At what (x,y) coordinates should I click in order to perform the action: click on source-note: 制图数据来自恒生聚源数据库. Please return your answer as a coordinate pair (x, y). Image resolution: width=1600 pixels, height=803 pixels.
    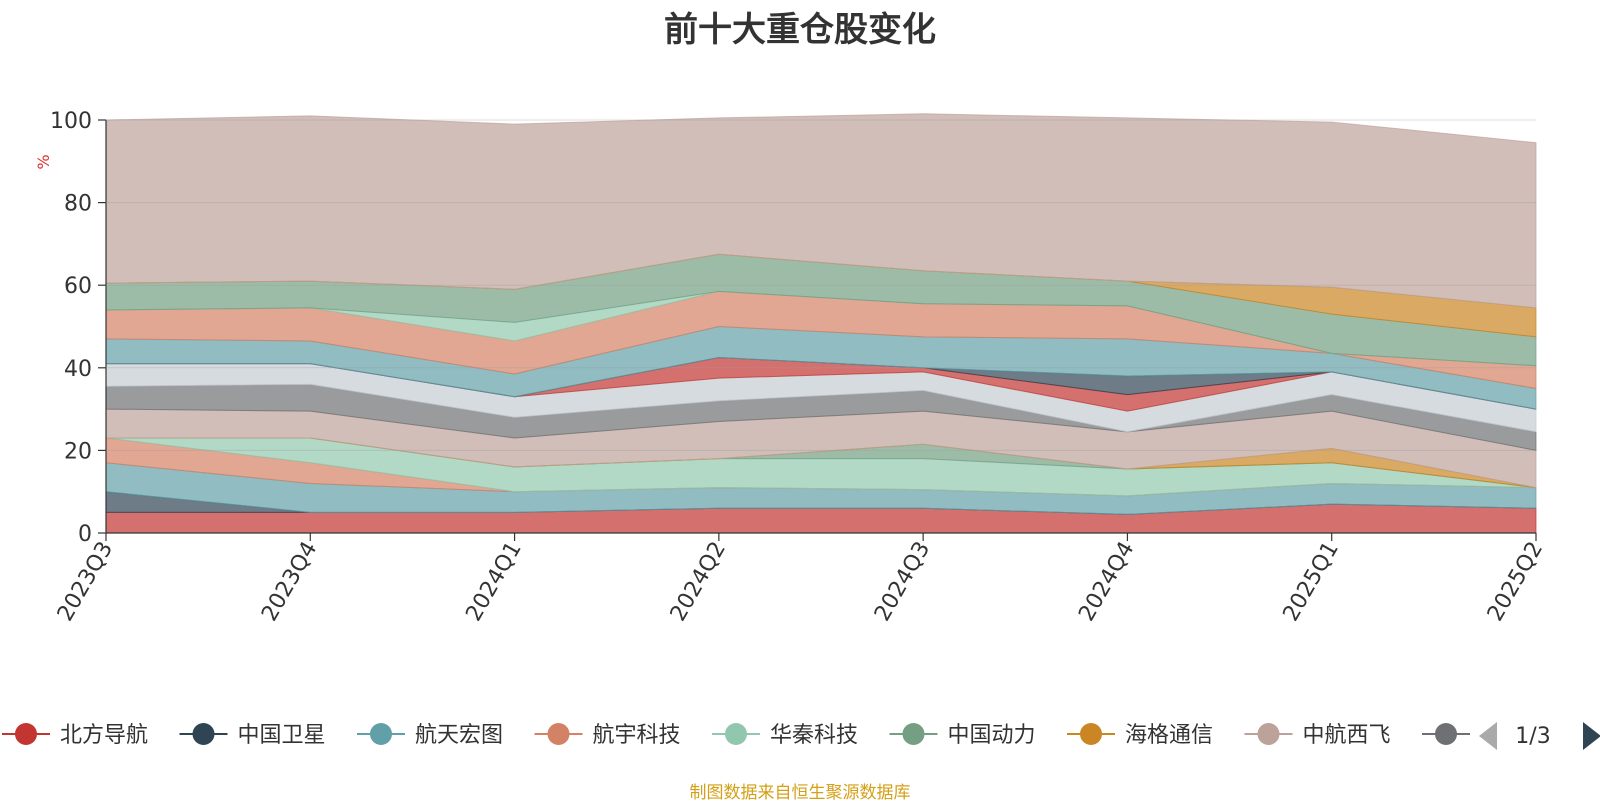
    Looking at the image, I should click on (800, 793).